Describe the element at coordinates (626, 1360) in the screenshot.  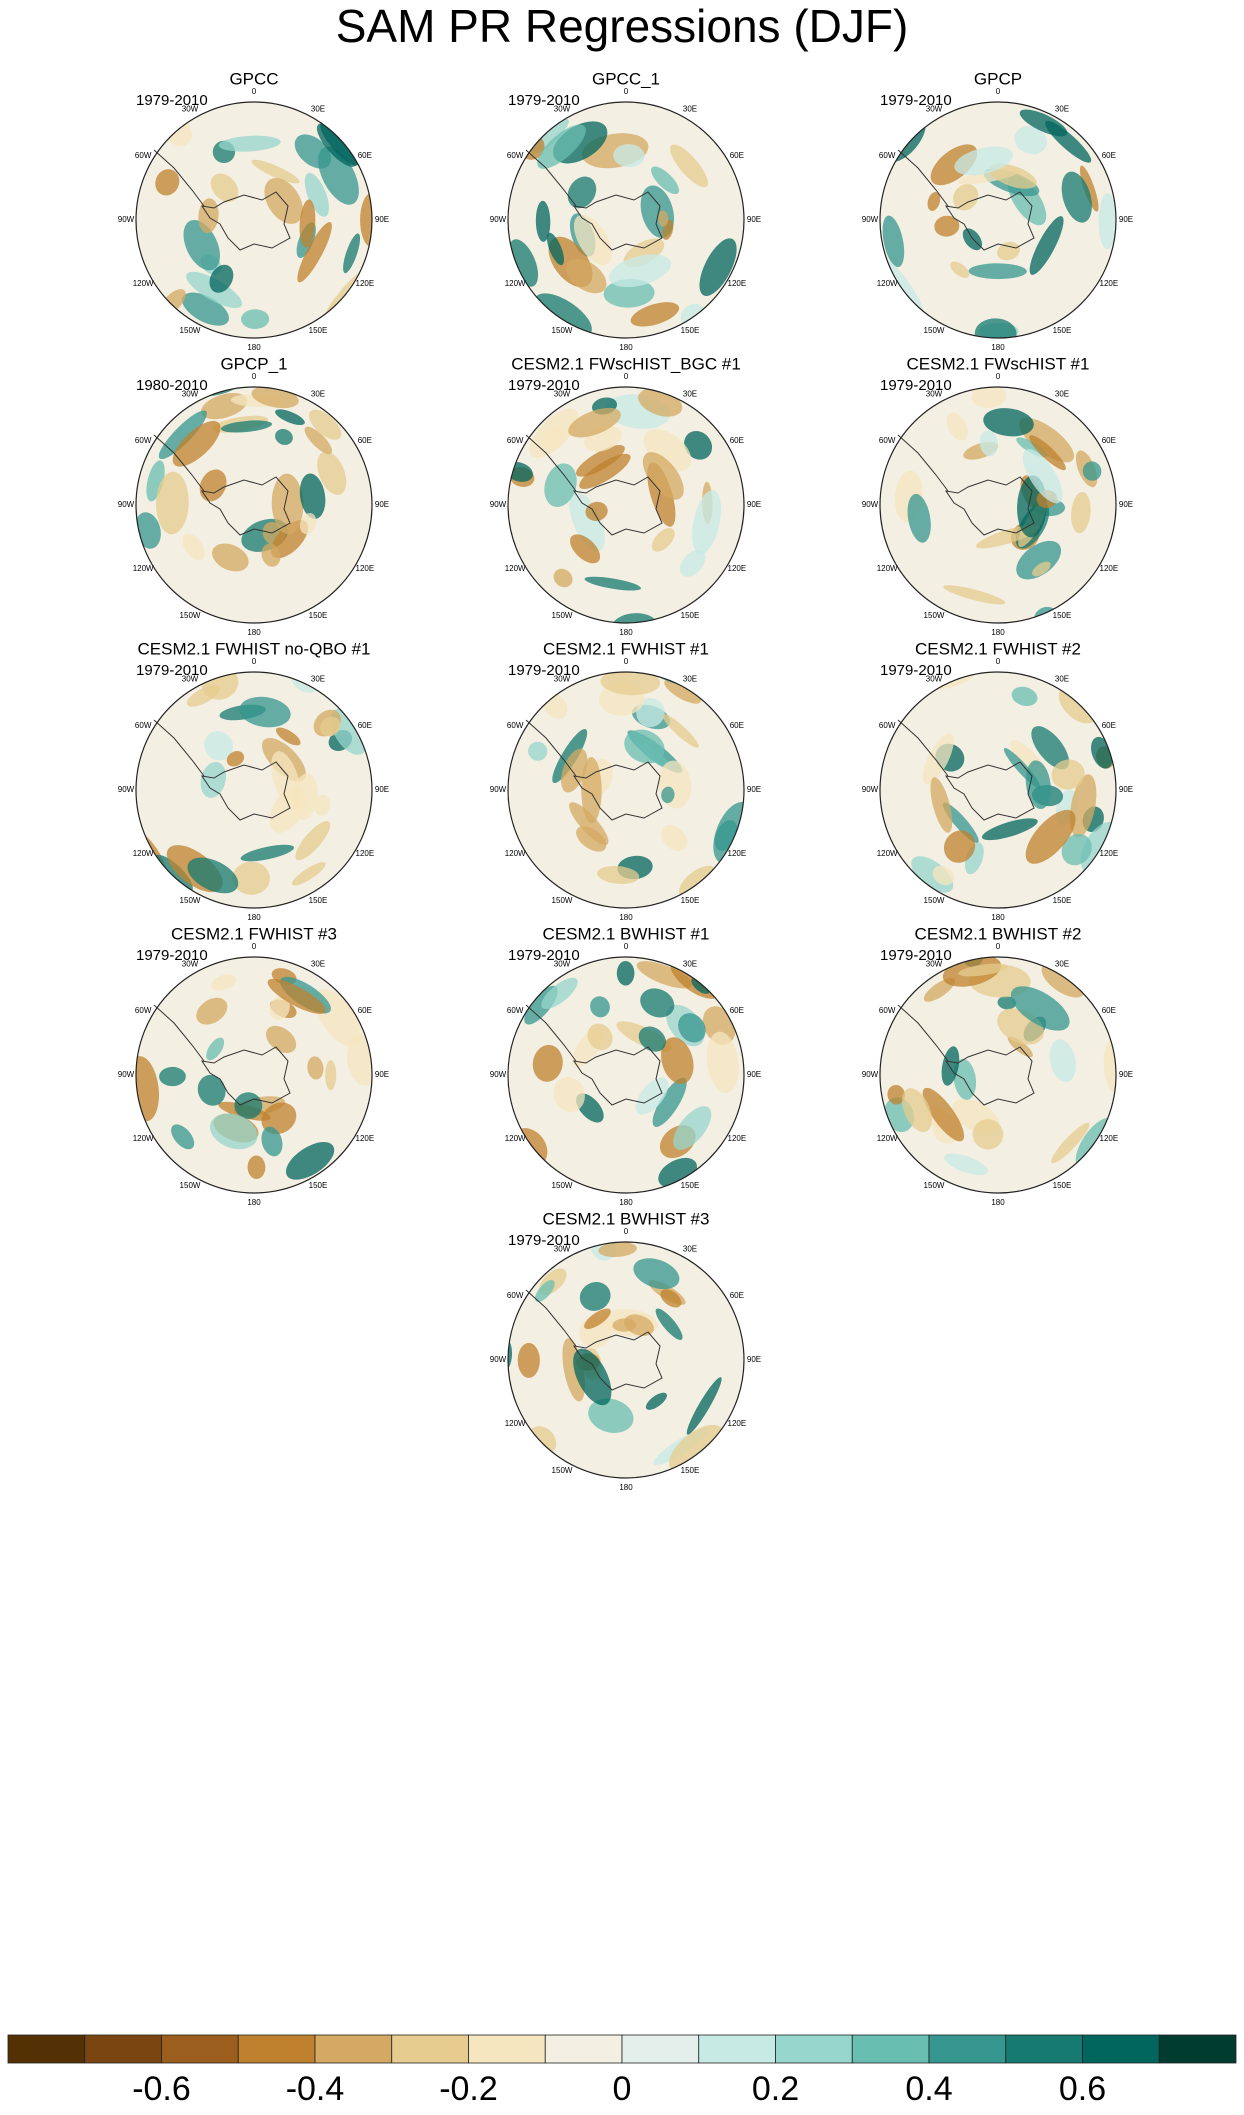
I see `map-border` at that location.